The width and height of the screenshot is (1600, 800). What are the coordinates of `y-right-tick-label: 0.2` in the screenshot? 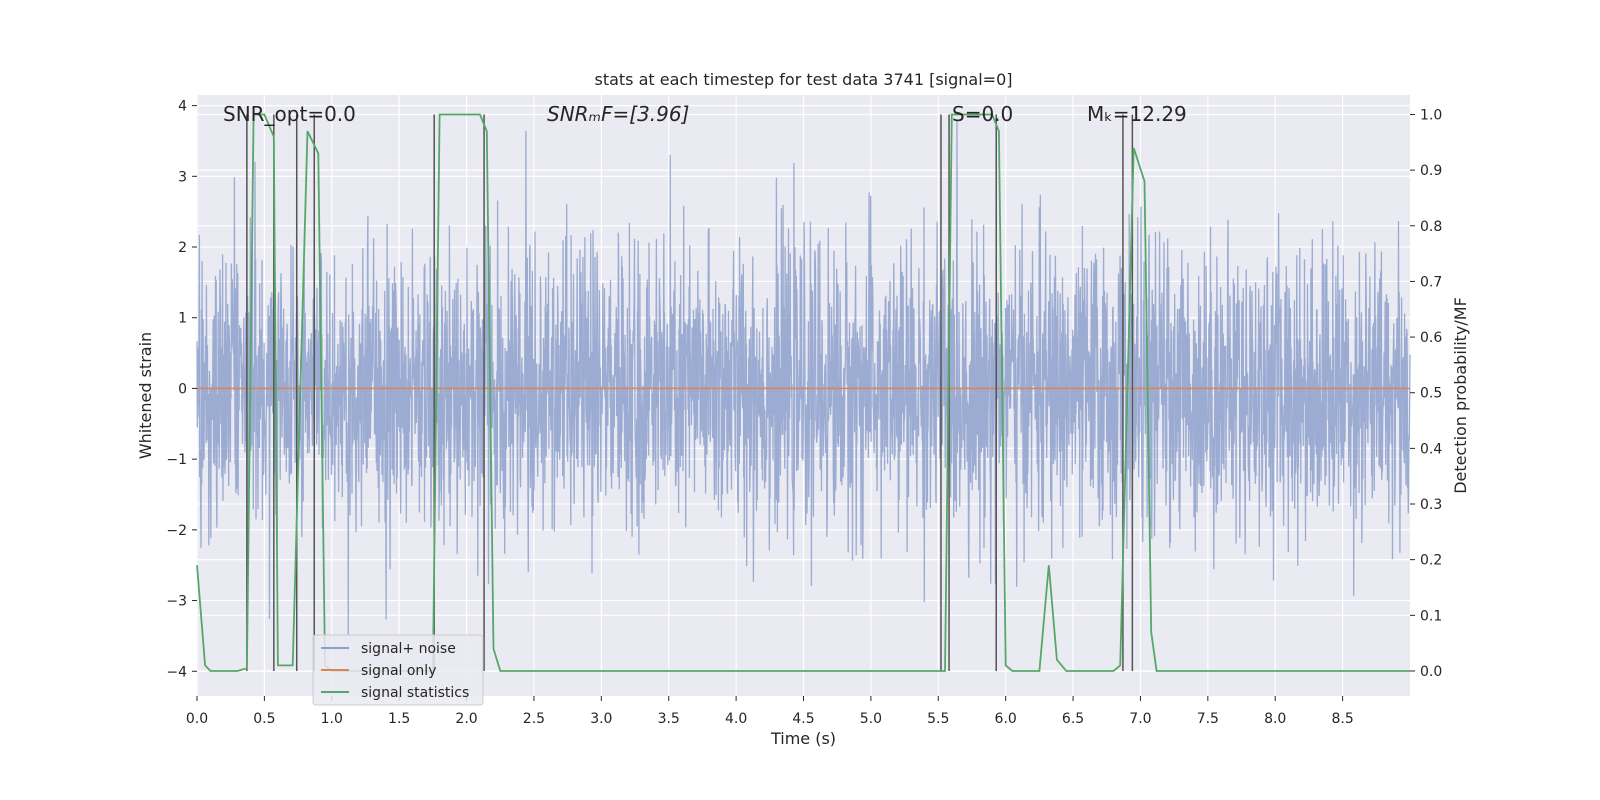 It's located at (1431, 561).